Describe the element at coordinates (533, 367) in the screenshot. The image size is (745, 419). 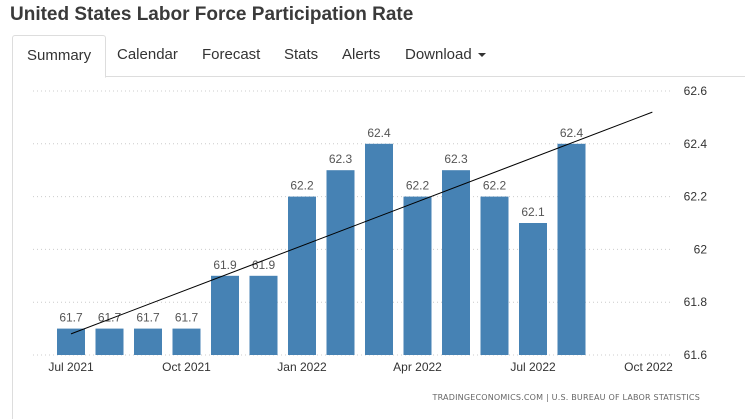
I see `x-tick-label: Jul 2022` at that location.